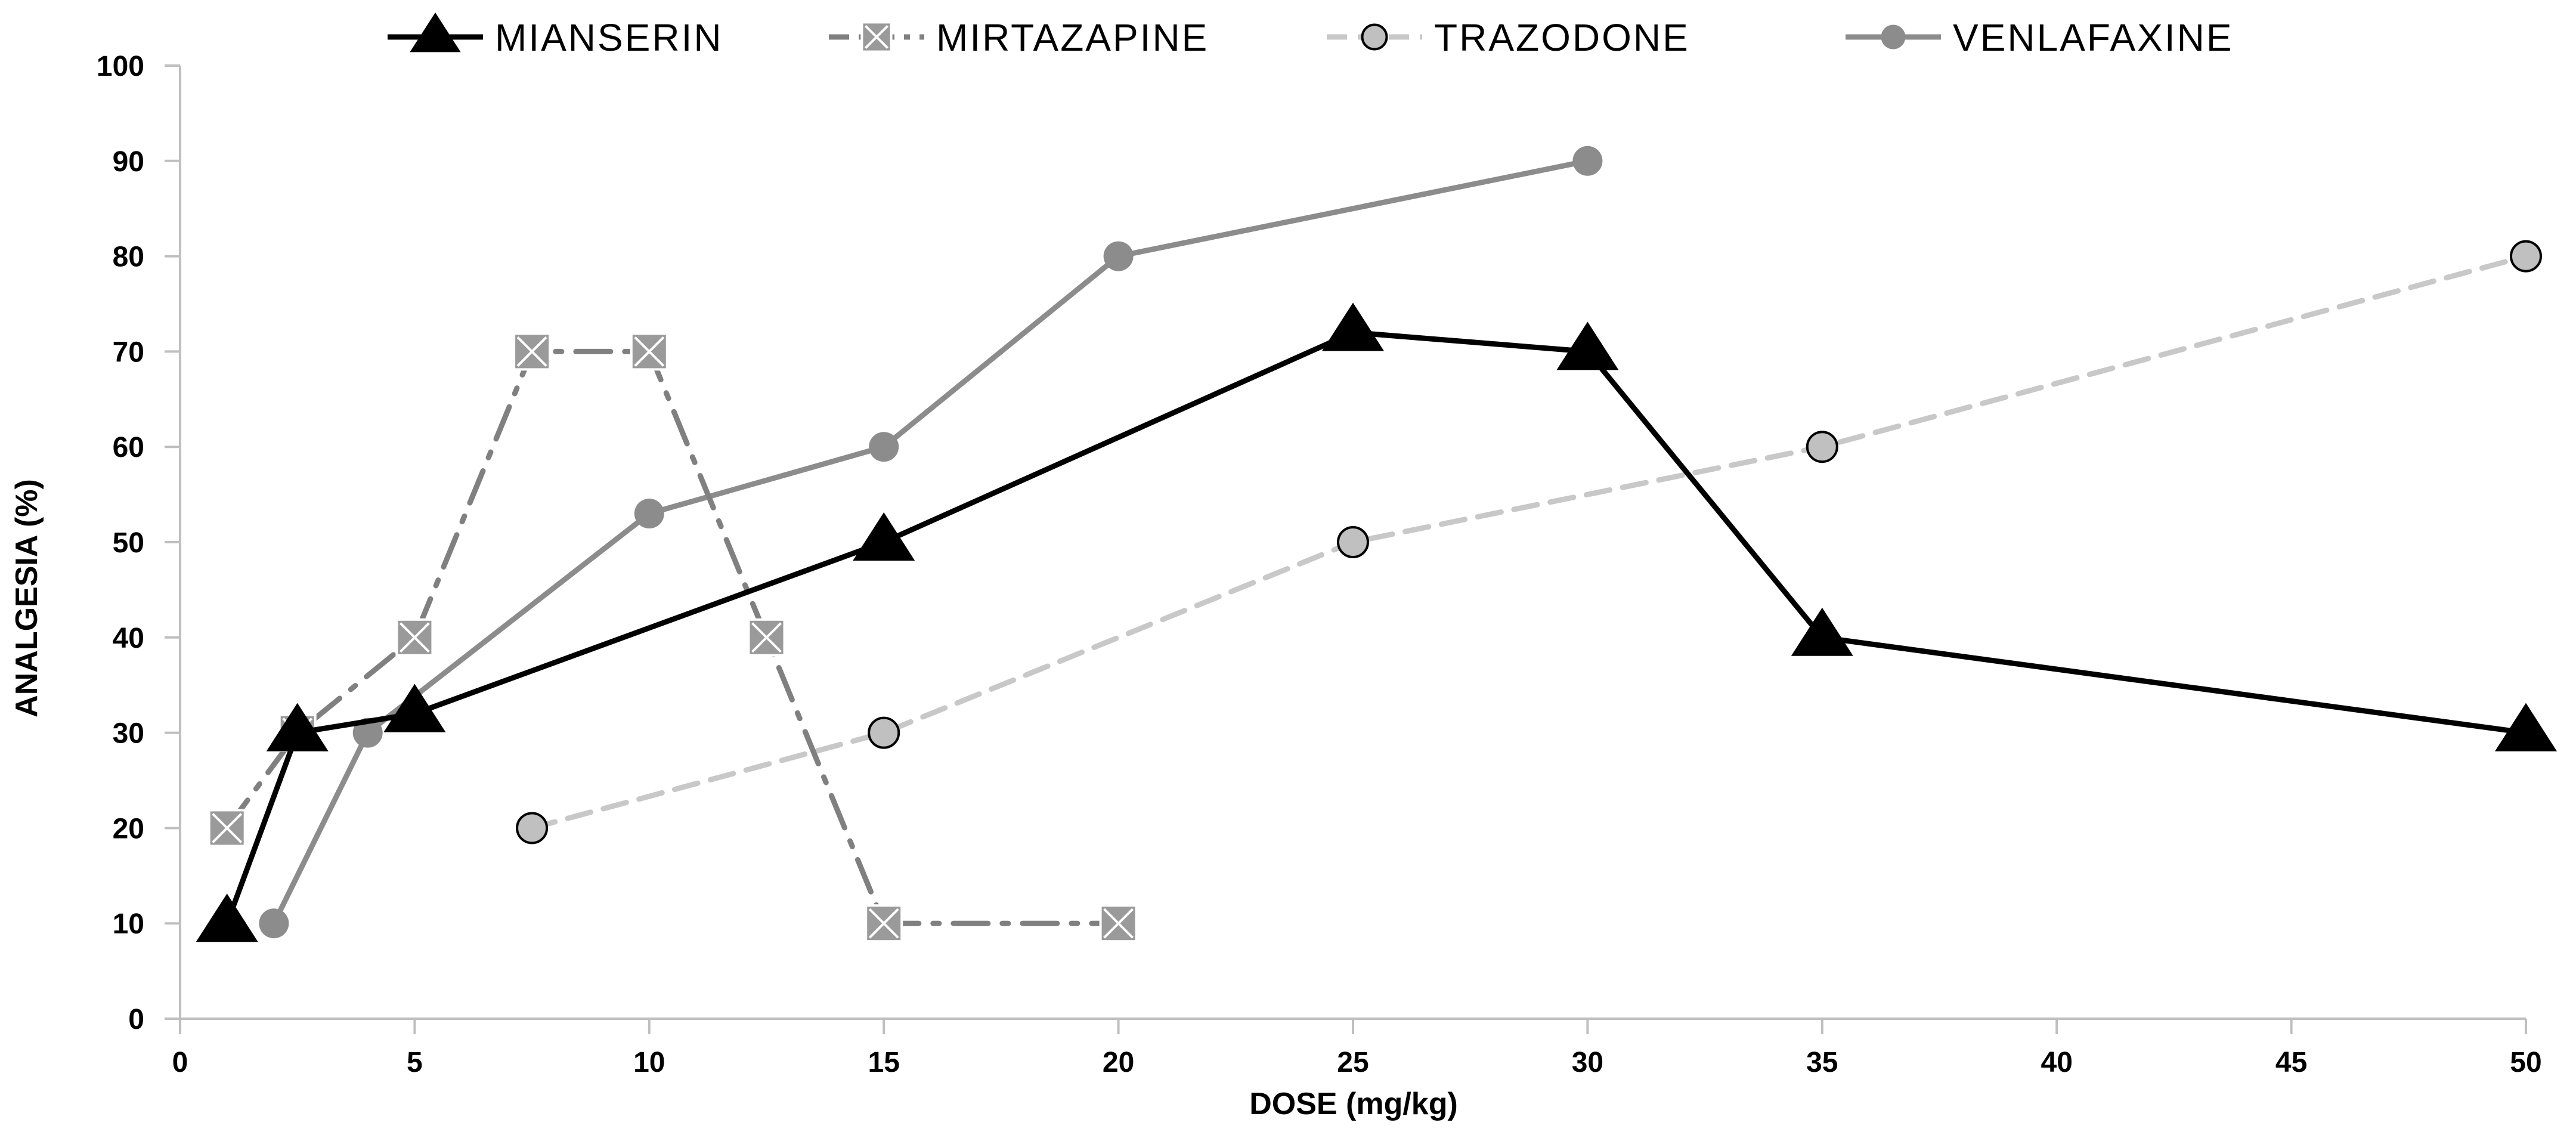  What do you see at coordinates (129, 543) in the screenshot?
I see `y-tick-label: 50` at bounding box center [129, 543].